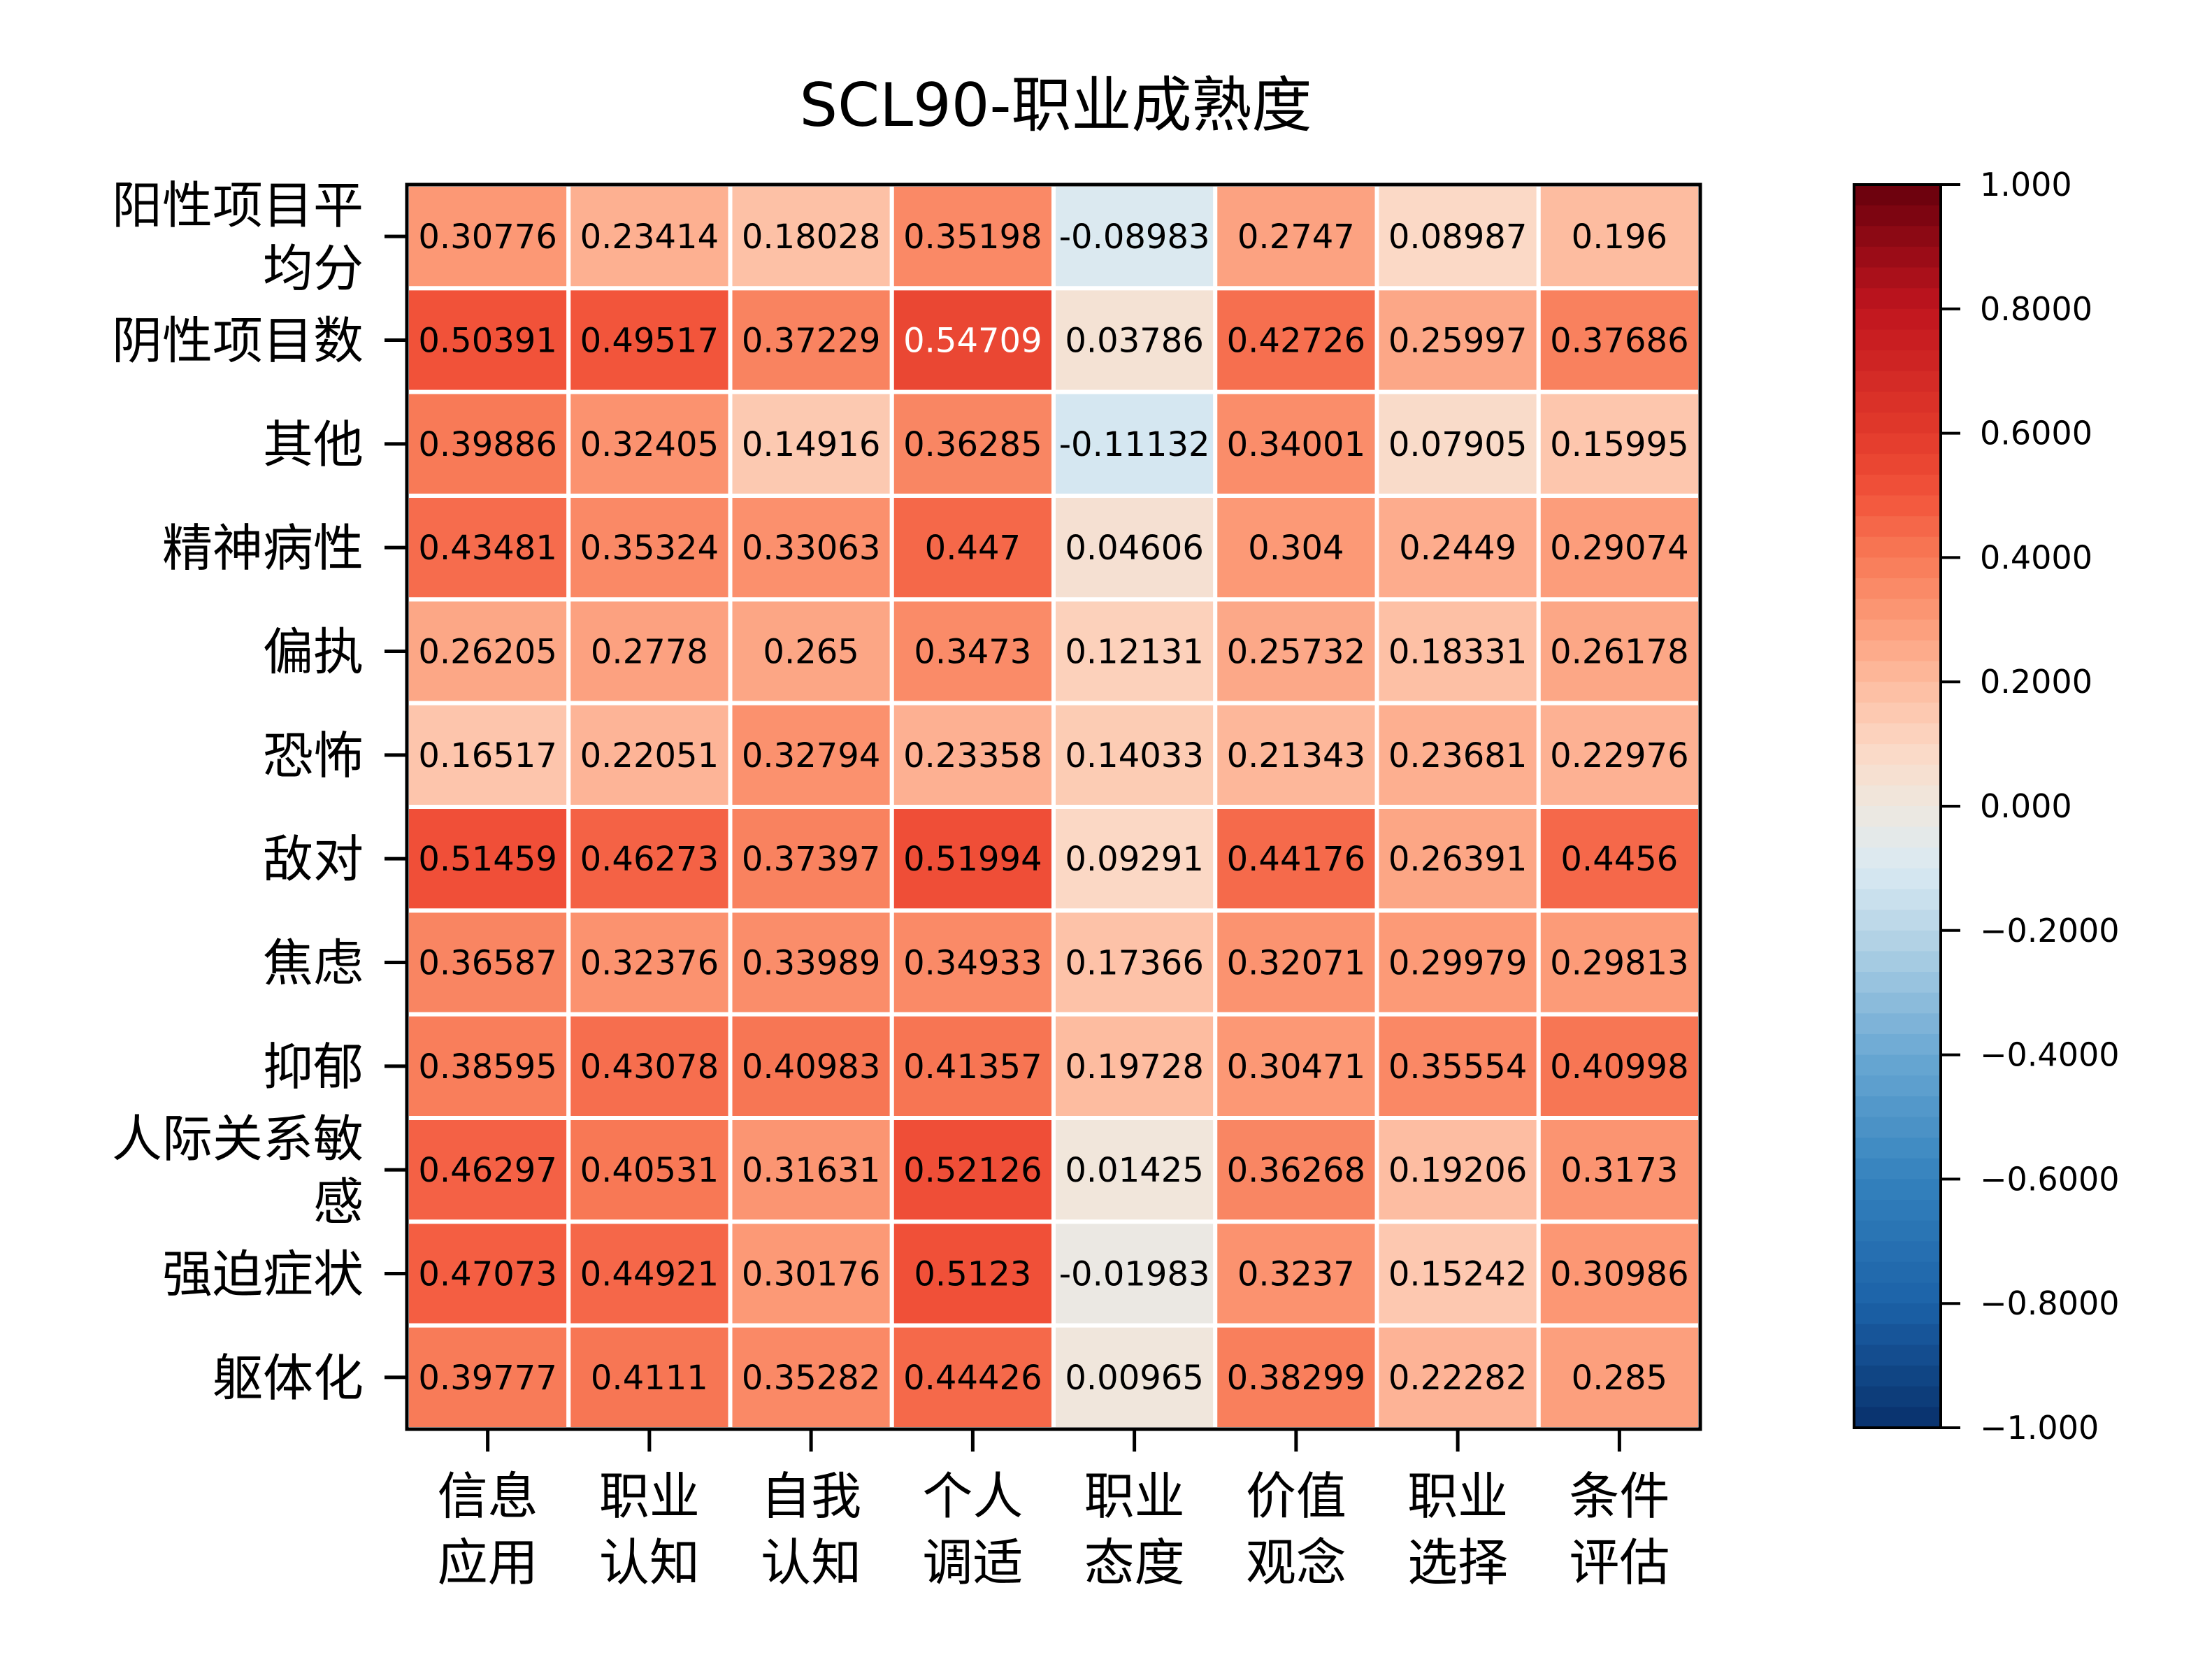 Image resolution: width=2212 pixels, height=1655 pixels. What do you see at coordinates (1296, 1067) in the screenshot?
I see `cell-value-label: 0.30471` at bounding box center [1296, 1067].